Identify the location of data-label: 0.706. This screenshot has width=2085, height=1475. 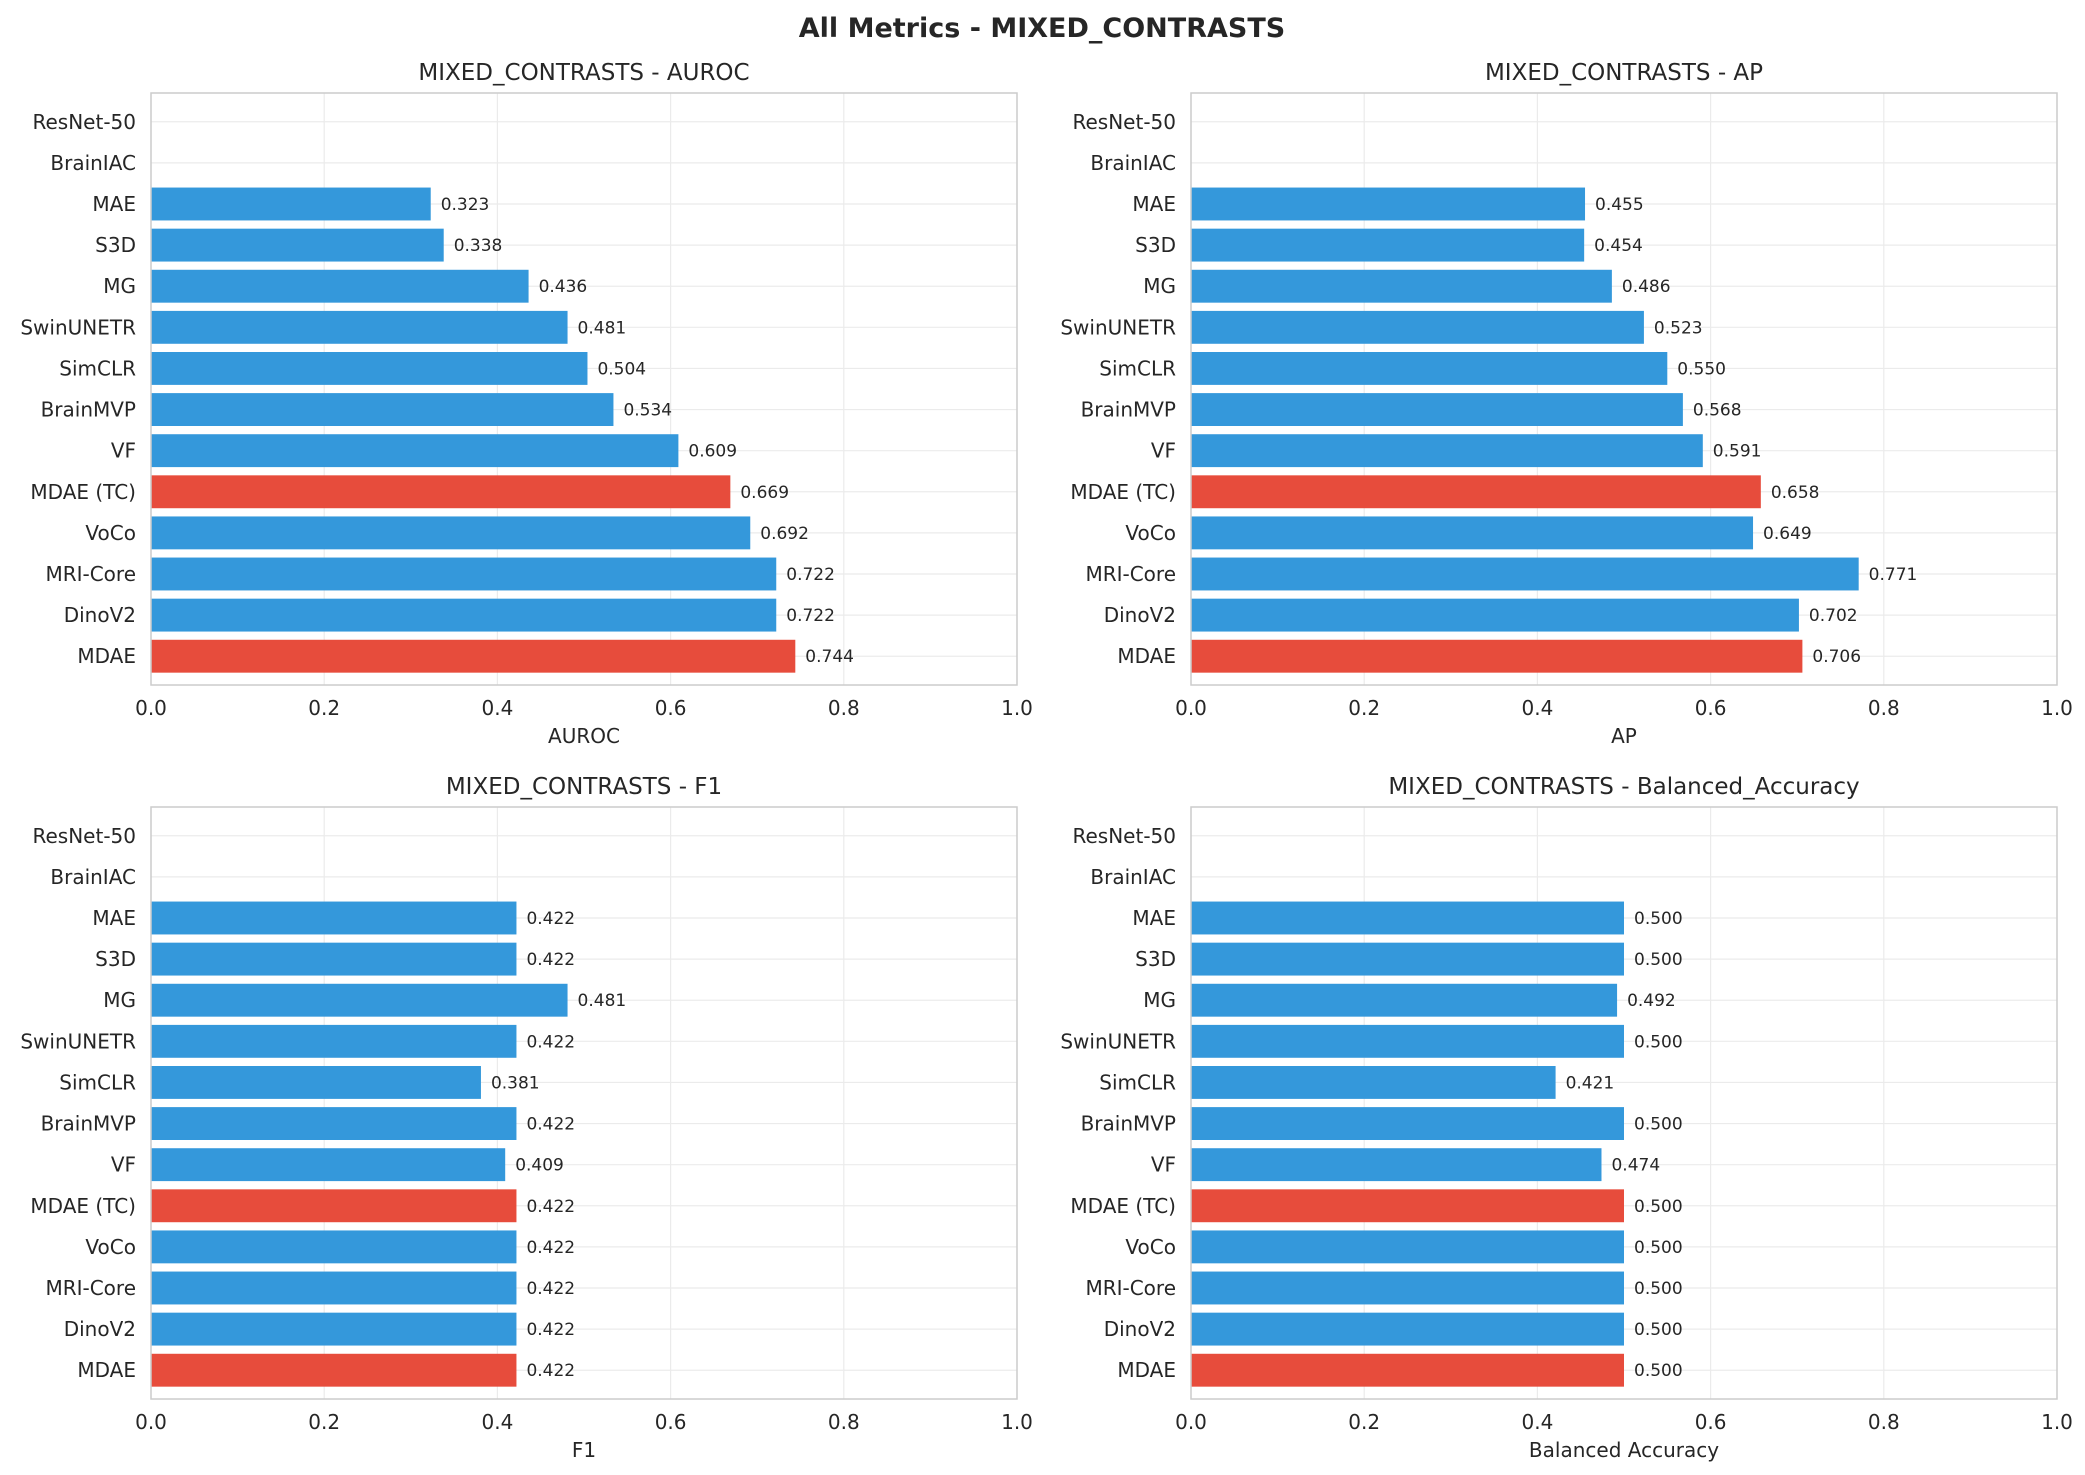
(1836, 657).